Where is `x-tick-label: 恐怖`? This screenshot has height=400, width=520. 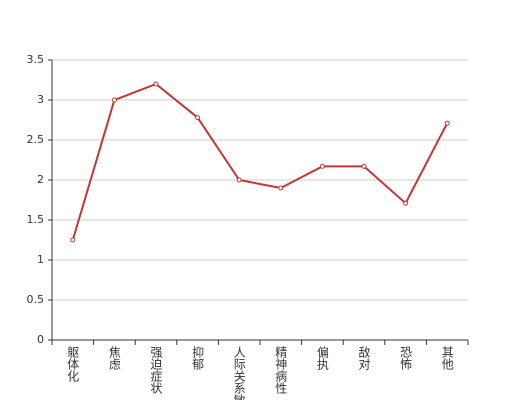 x-tick-label: 恐怖 is located at coordinates (406, 358).